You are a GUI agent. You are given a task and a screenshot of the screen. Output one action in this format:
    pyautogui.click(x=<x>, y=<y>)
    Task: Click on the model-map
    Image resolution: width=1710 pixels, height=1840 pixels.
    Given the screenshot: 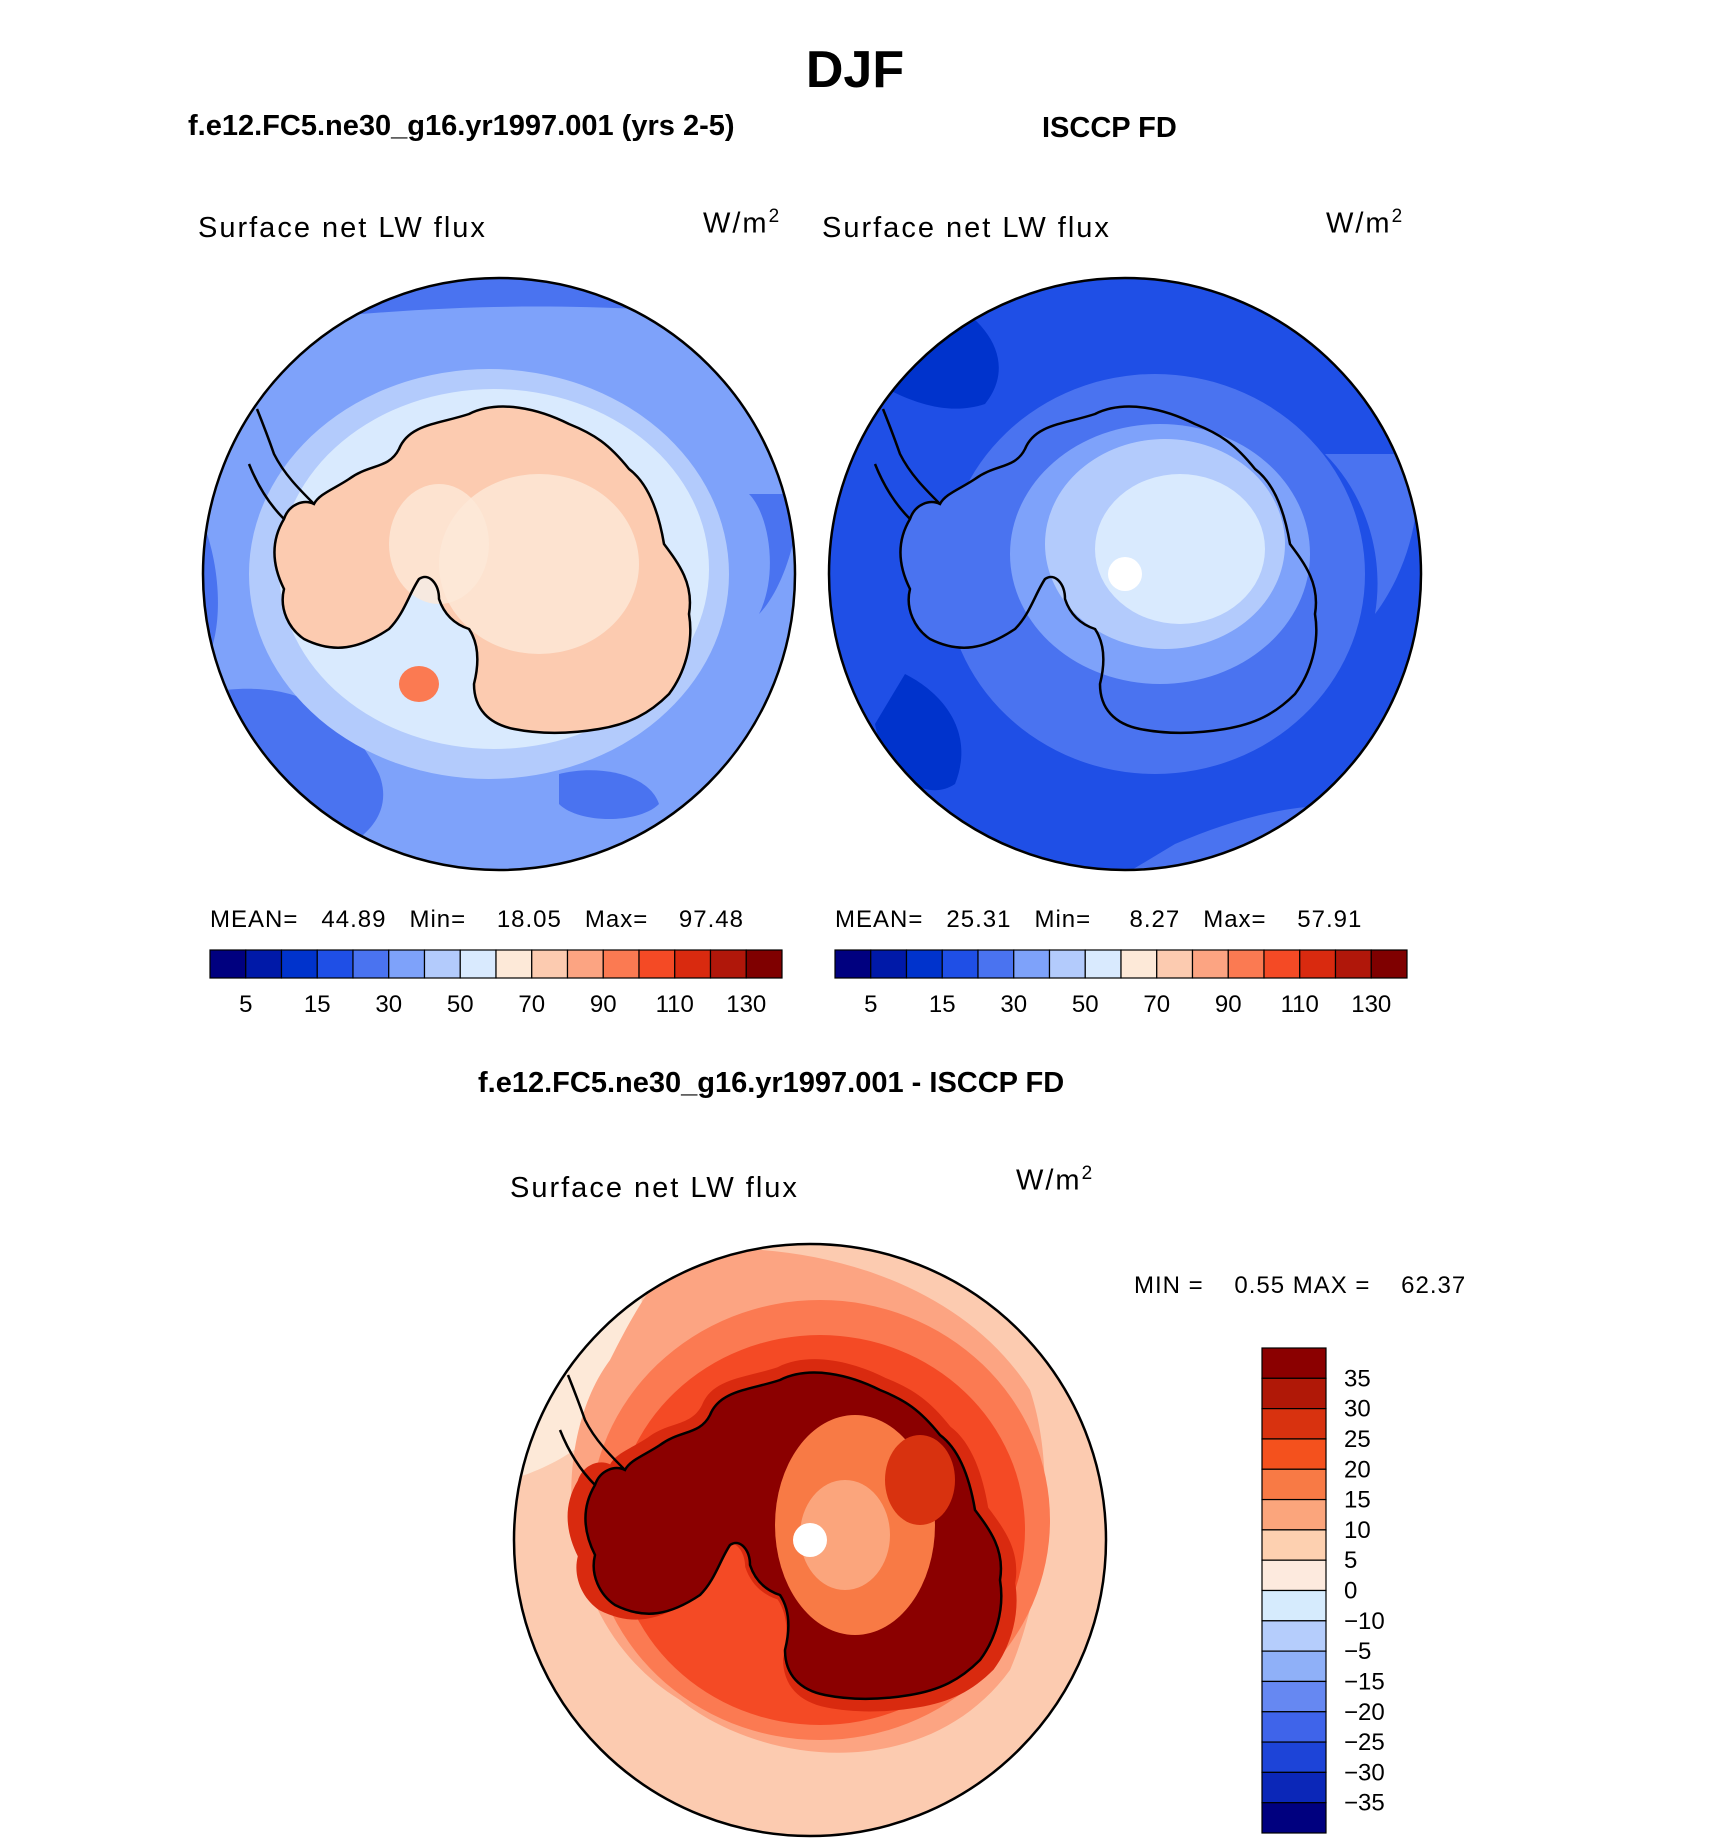 What is the action you would take?
    pyautogui.click(x=499, y=574)
    